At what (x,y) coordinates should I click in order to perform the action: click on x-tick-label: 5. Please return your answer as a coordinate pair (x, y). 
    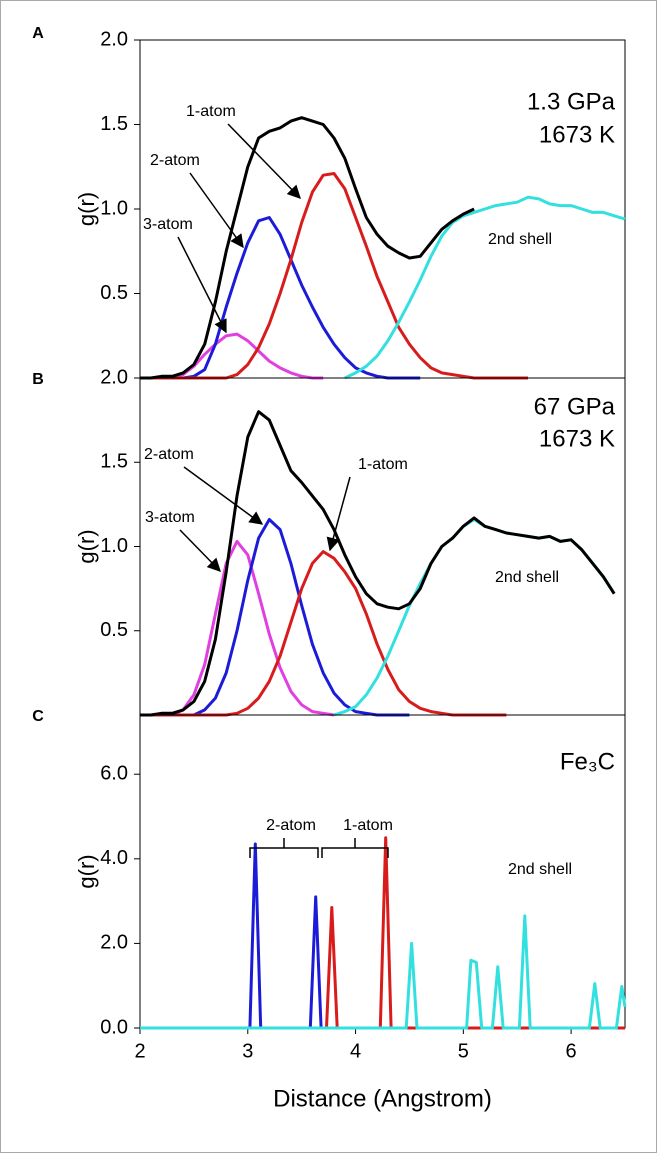
    Looking at the image, I should click on (463, 1051).